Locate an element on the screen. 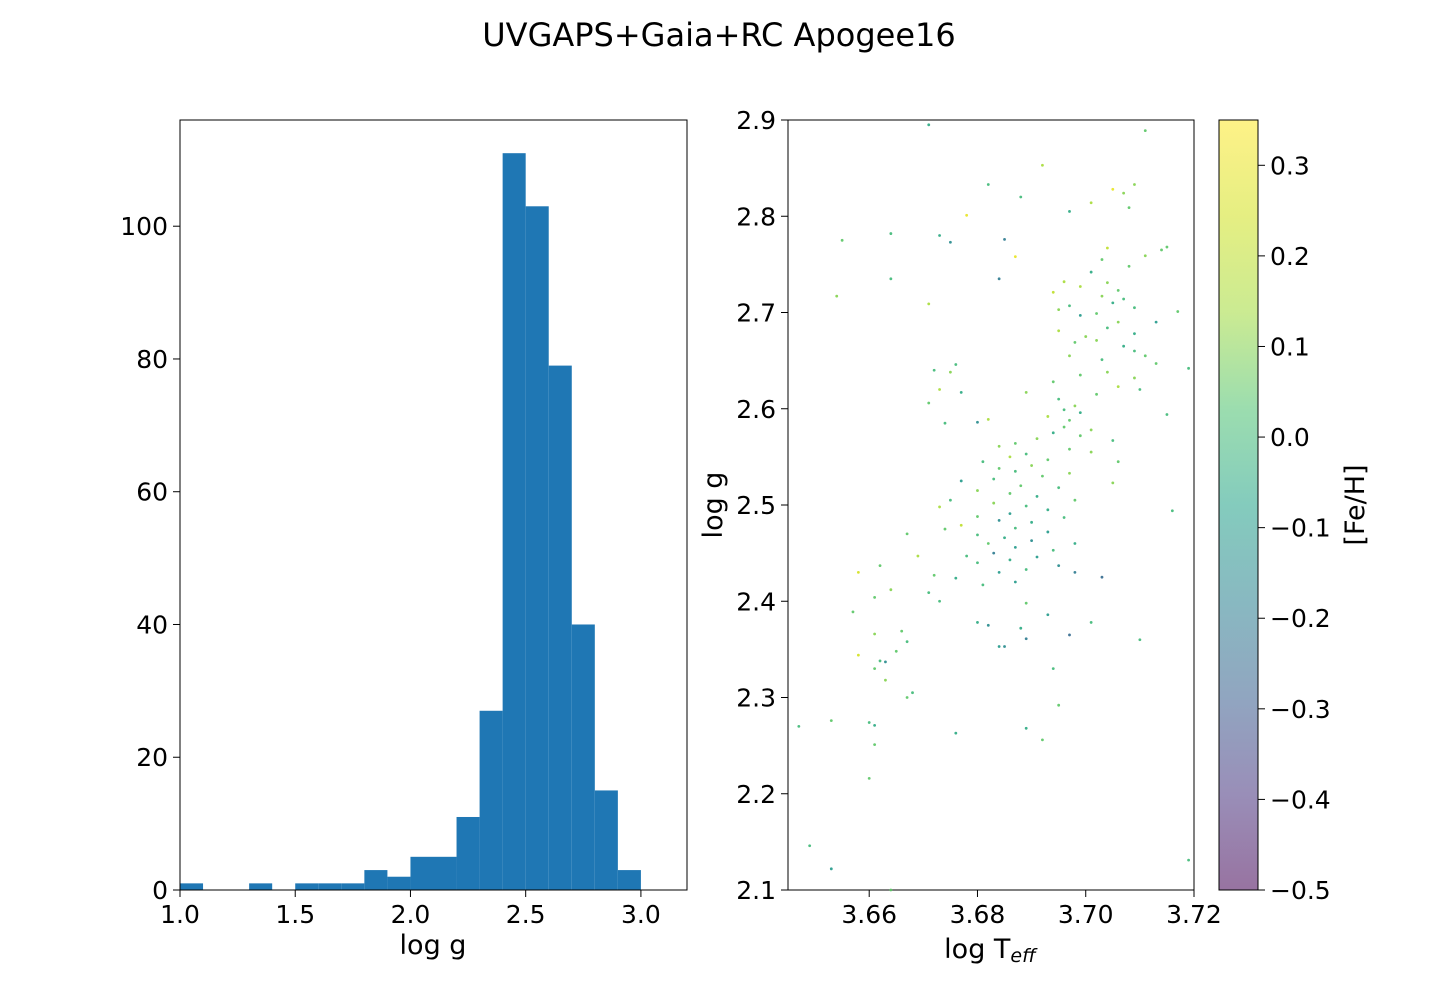 The height and width of the screenshot is (1000, 1439). y-tick-label: 80 is located at coordinates (152, 359).